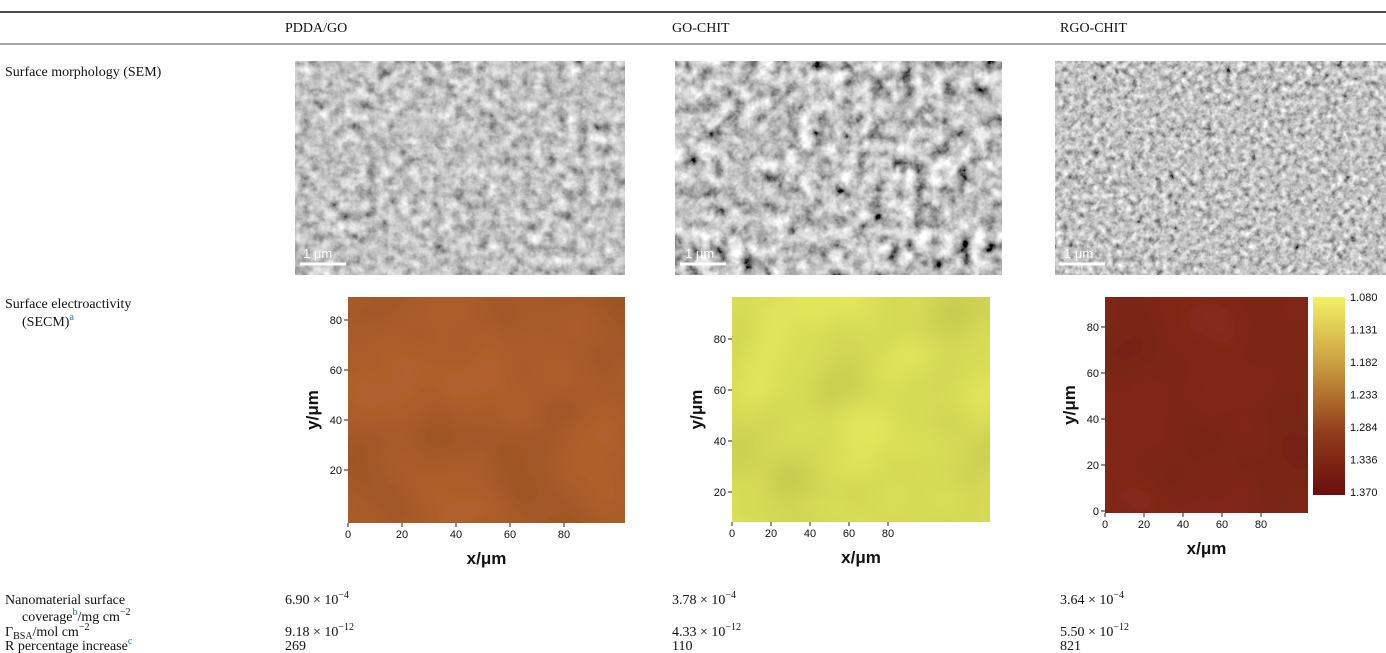 The image size is (1386, 653). I want to click on mantissa: 5.50 × 10, so click(1086, 632).